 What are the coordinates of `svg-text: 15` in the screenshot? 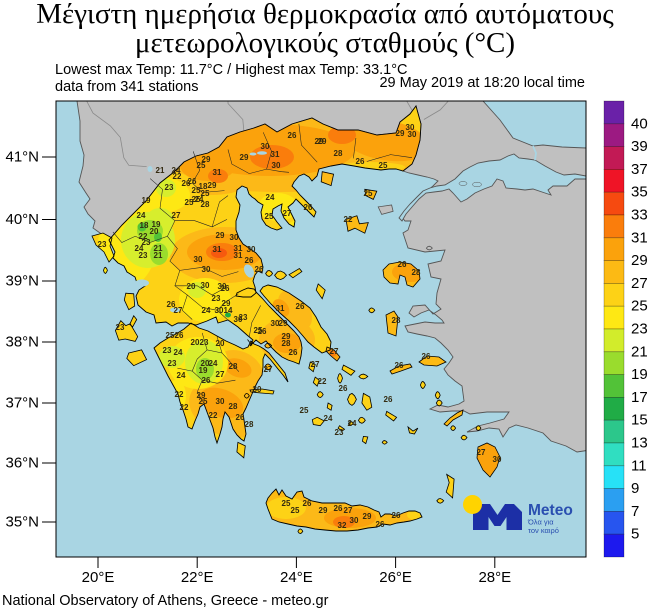 It's located at (639, 420).